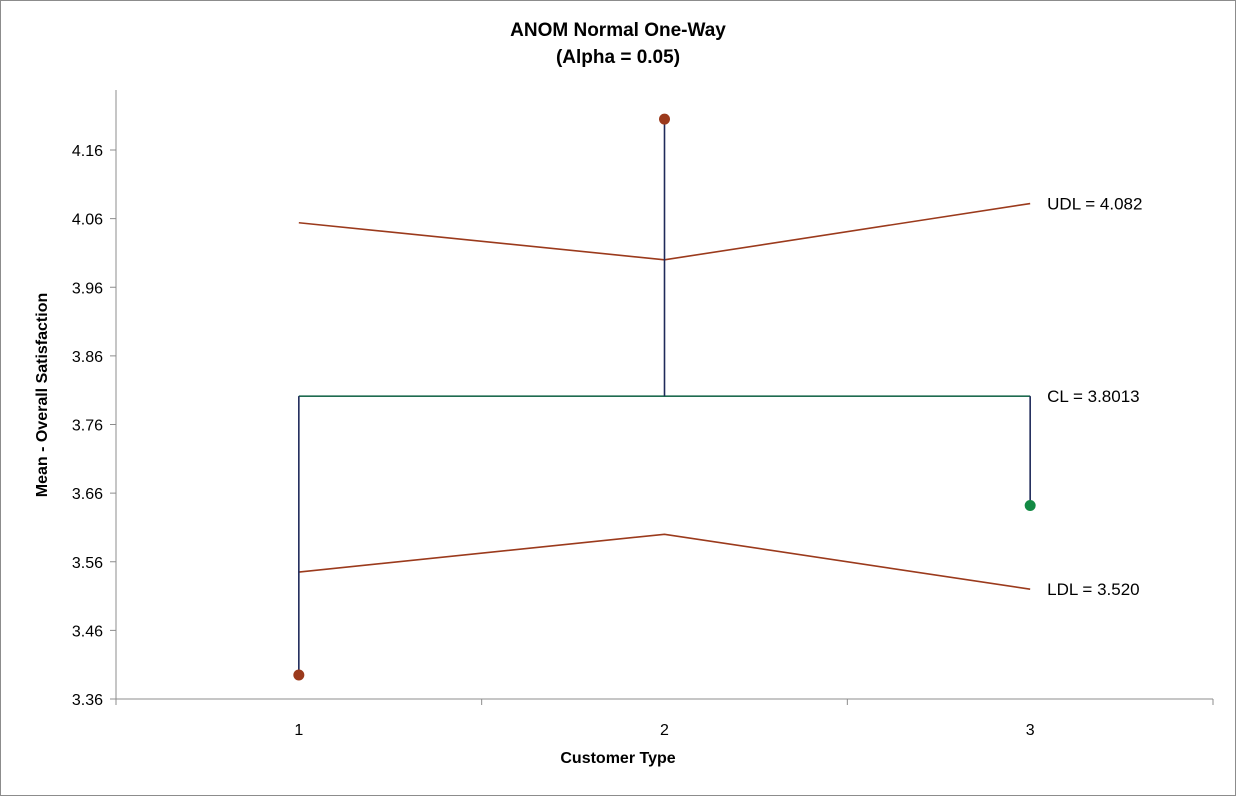  What do you see at coordinates (87, 357) in the screenshot?
I see `y-tick-label: 3.86` at bounding box center [87, 357].